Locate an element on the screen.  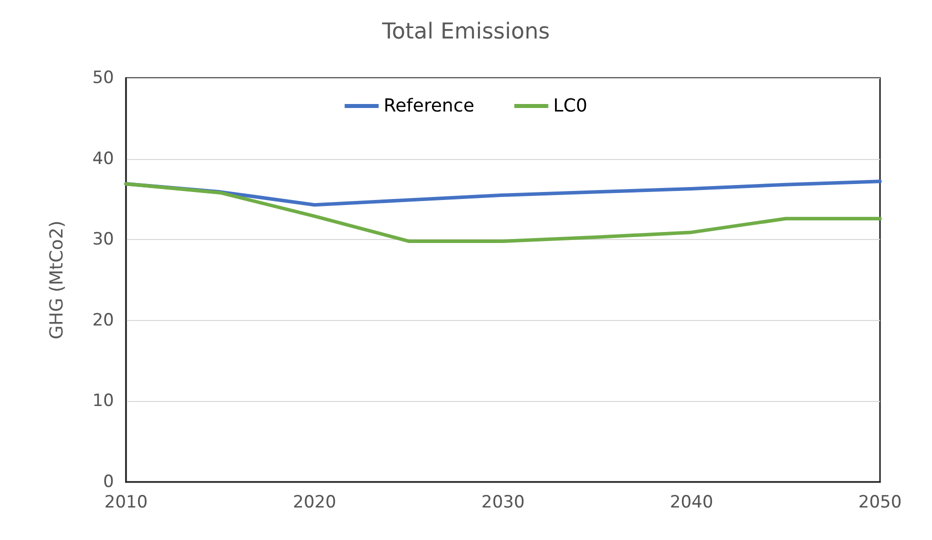
line-series is located at coordinates (503, 212).